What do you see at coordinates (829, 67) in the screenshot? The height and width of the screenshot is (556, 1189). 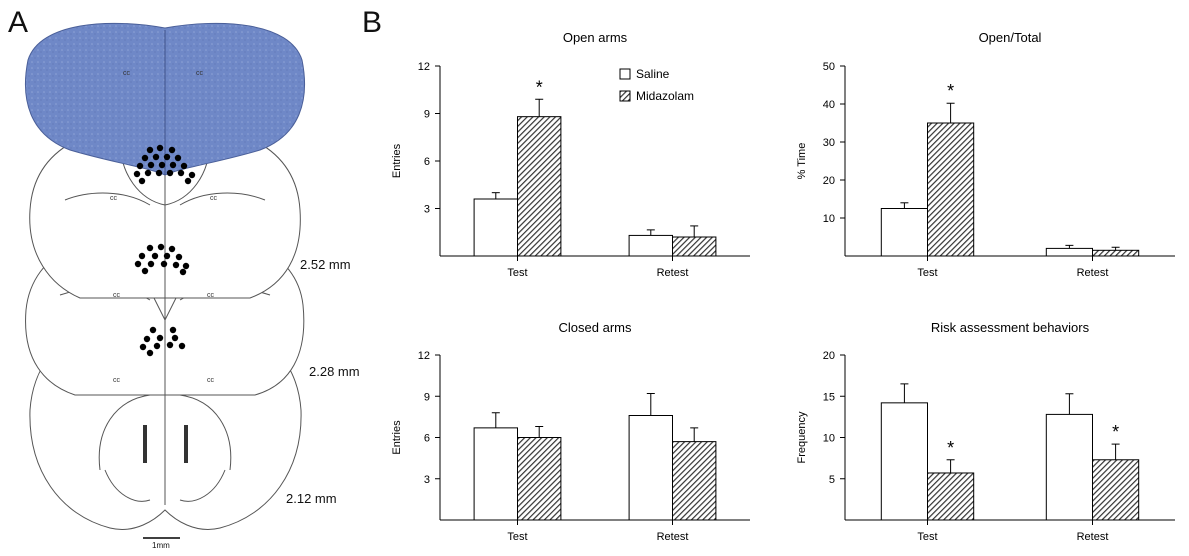 I see `y-tick-label: 50` at bounding box center [829, 67].